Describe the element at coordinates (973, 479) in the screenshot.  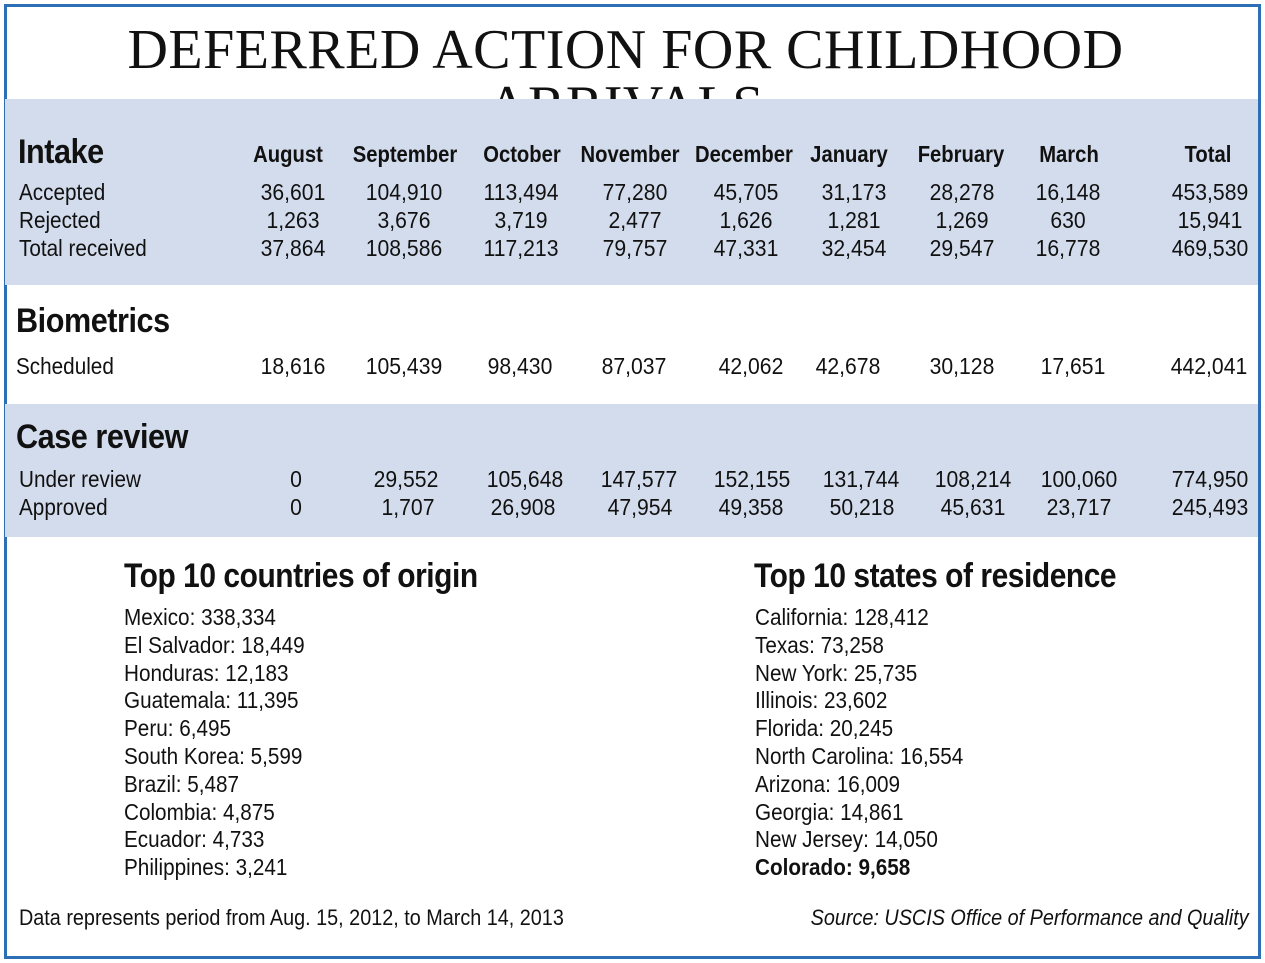
I see `case-review-cell: 108,214` at that location.